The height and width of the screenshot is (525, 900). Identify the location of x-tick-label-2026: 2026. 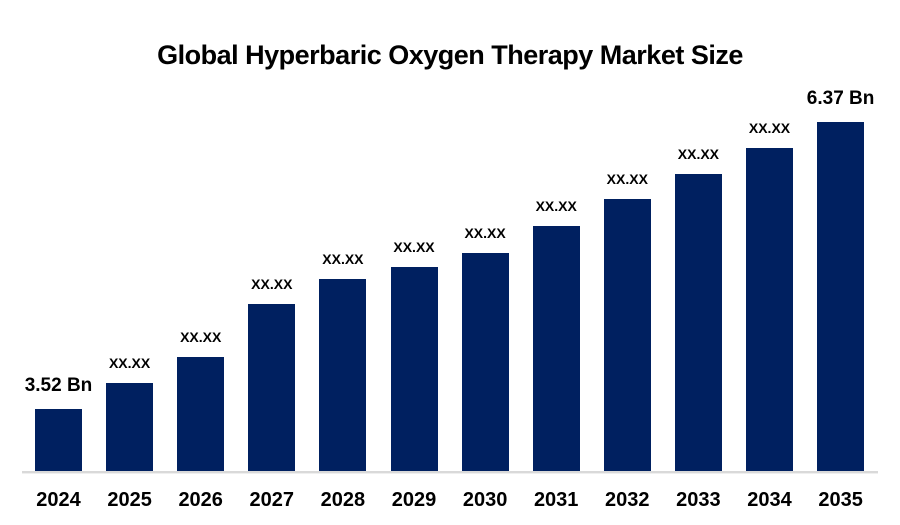
(200, 500).